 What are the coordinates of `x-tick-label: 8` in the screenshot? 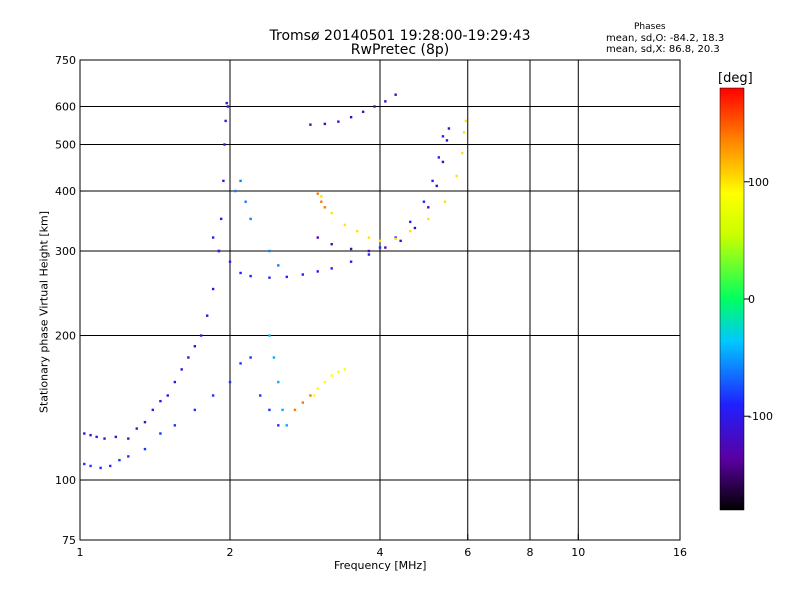 It's located at (530, 552).